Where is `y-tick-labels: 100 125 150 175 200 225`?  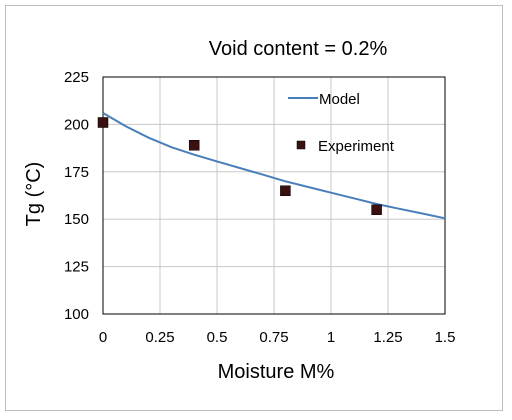 y-tick-labels: 100 125 150 175 200 225 is located at coordinates (76, 196).